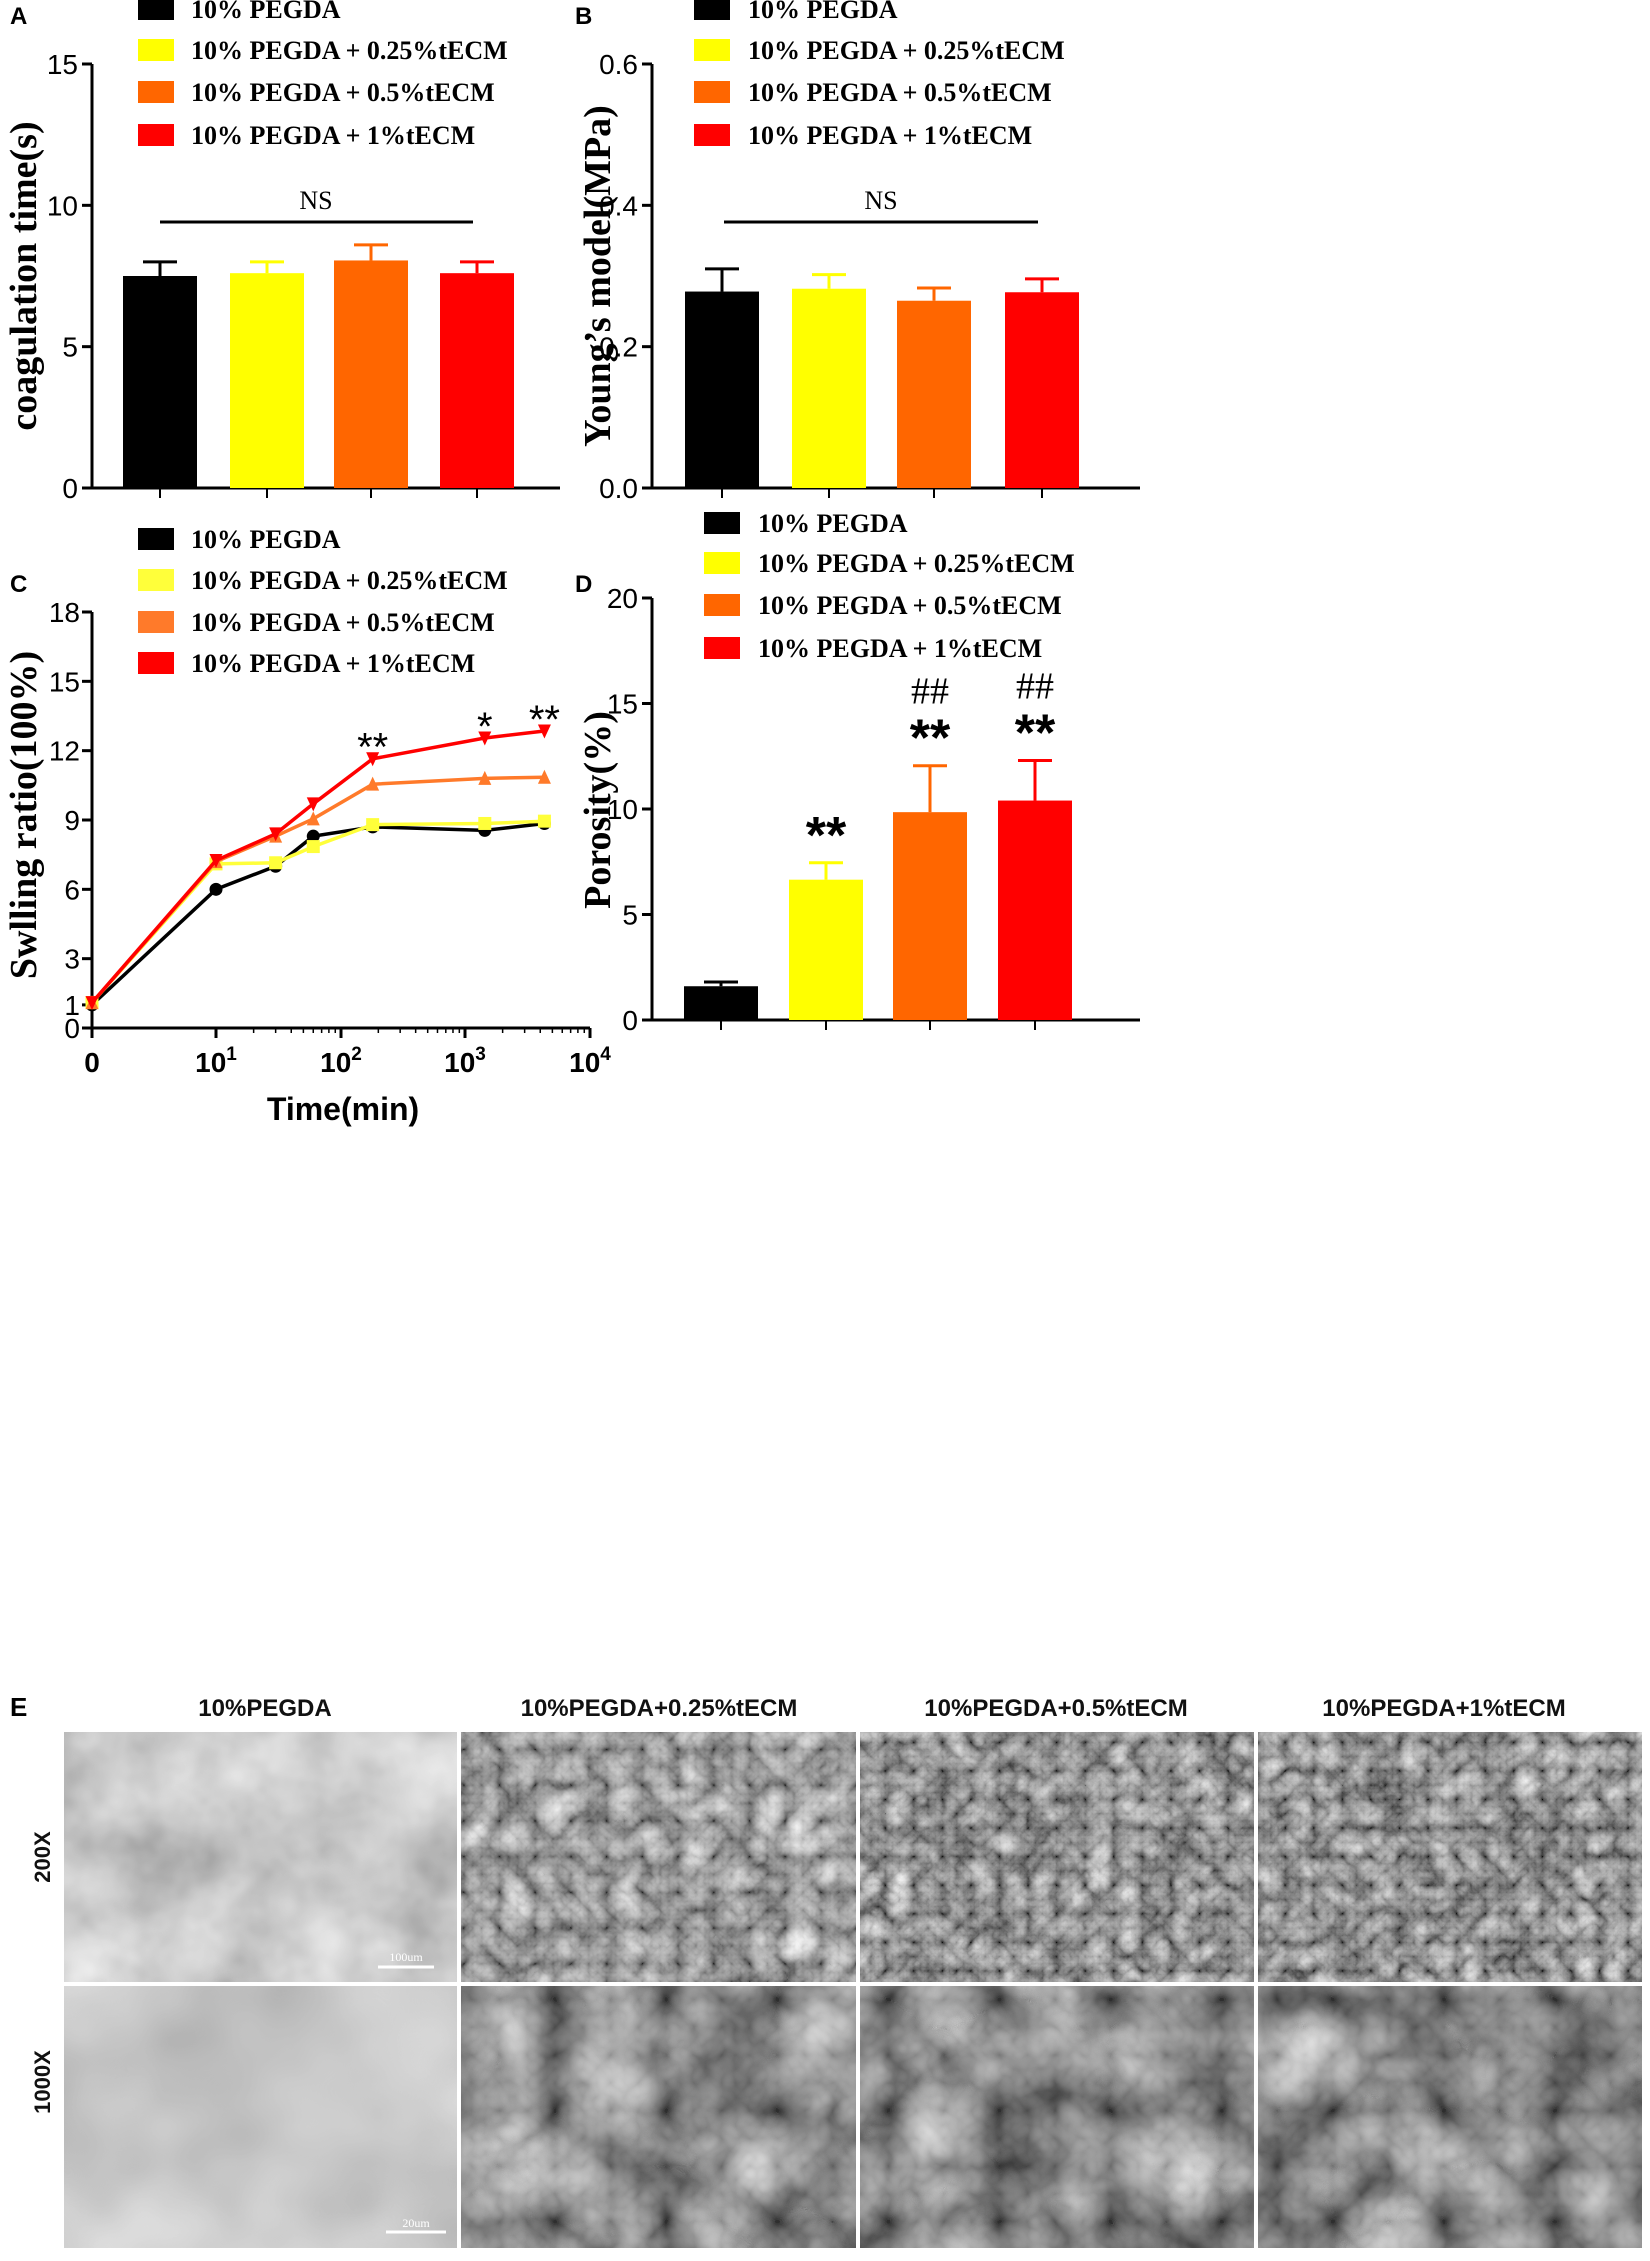  I want to click on sem-image-025-1000x, so click(658, 2117).